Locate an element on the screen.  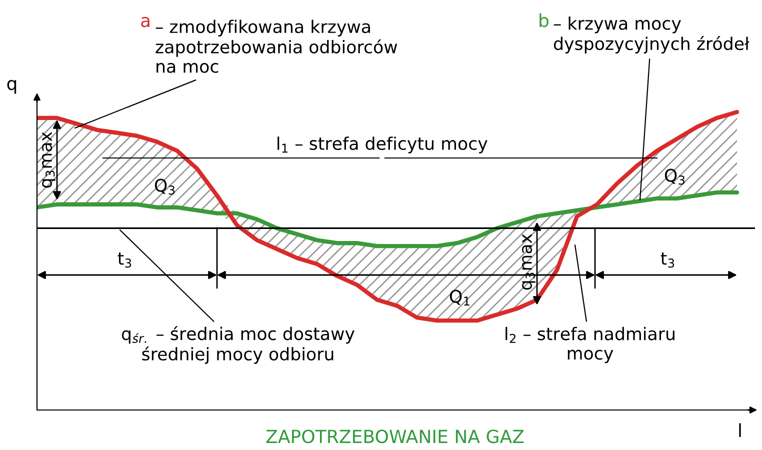
text: a is located at coordinates (145, 22).